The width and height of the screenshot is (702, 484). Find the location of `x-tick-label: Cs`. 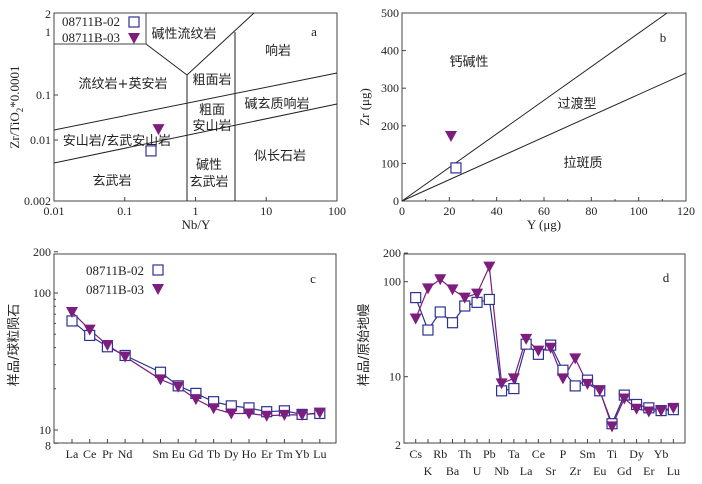

x-tick-label: Cs is located at coordinates (415, 454).